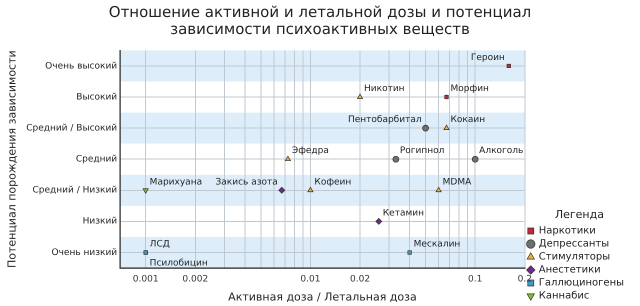  Describe the element at coordinates (422, 151) in the screenshot. I see `annotation: Рогипнол` at that location.